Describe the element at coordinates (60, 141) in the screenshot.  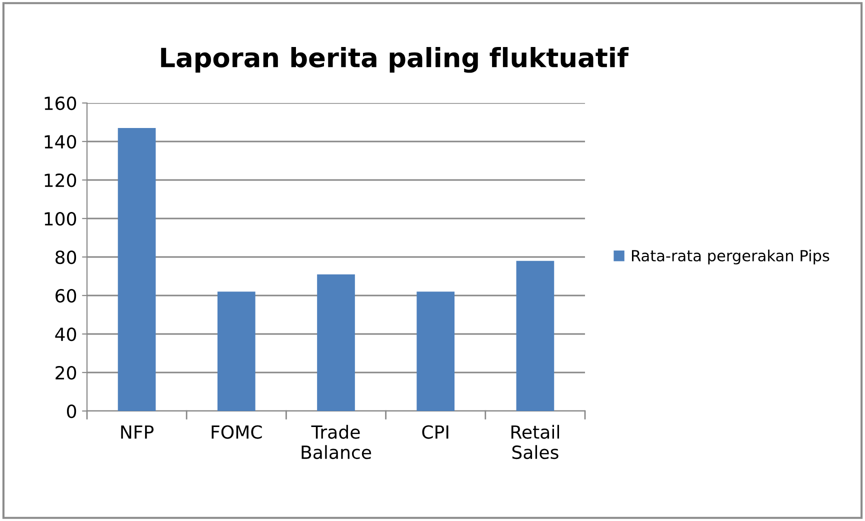
I see `y-tick-label: 140` at that location.